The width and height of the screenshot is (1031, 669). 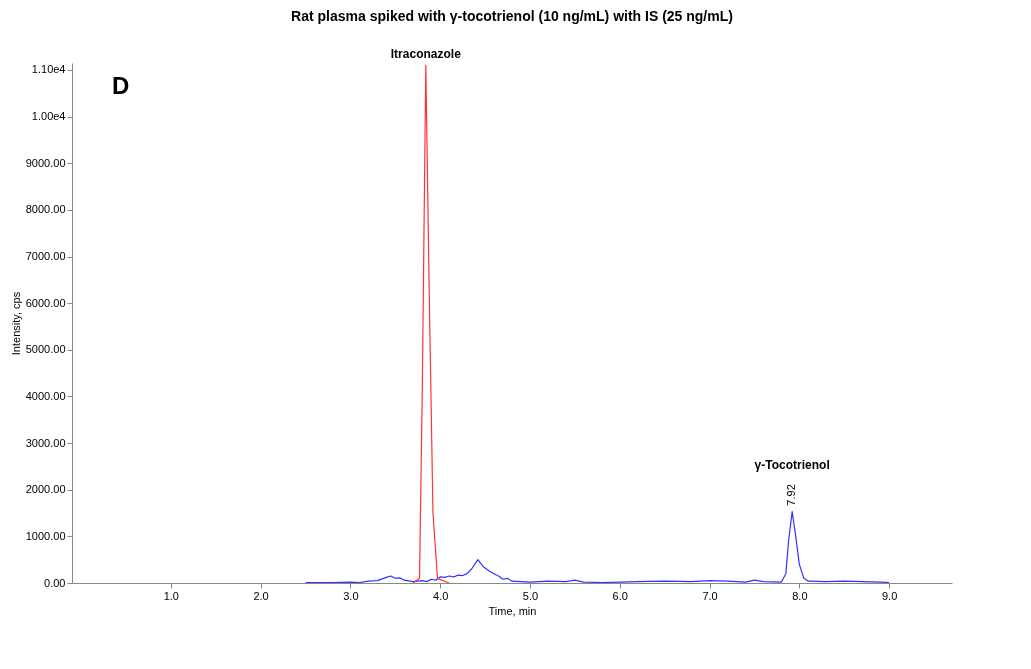 I want to click on x-tick-label: 9.0, so click(x=889, y=595).